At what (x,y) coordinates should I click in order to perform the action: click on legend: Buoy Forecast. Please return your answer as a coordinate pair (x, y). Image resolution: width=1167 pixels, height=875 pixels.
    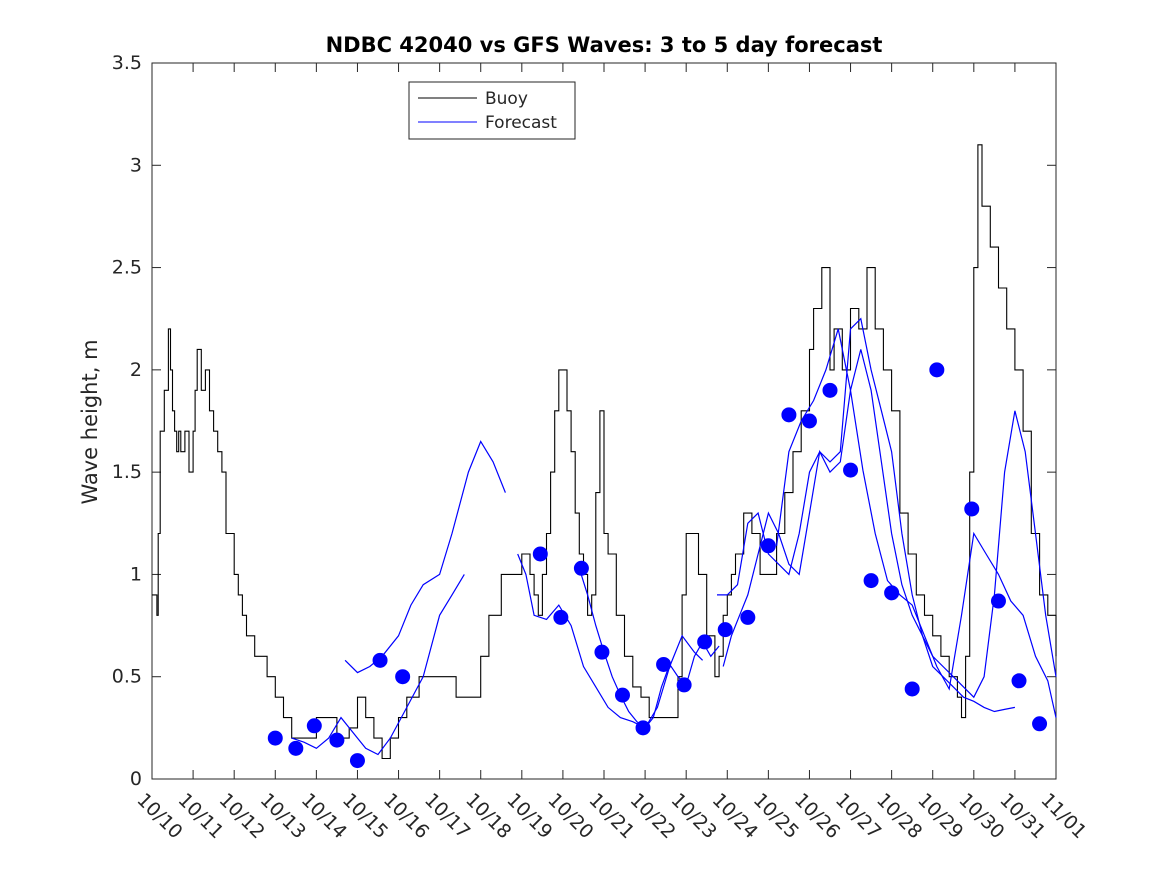
    Looking at the image, I should click on (492, 110).